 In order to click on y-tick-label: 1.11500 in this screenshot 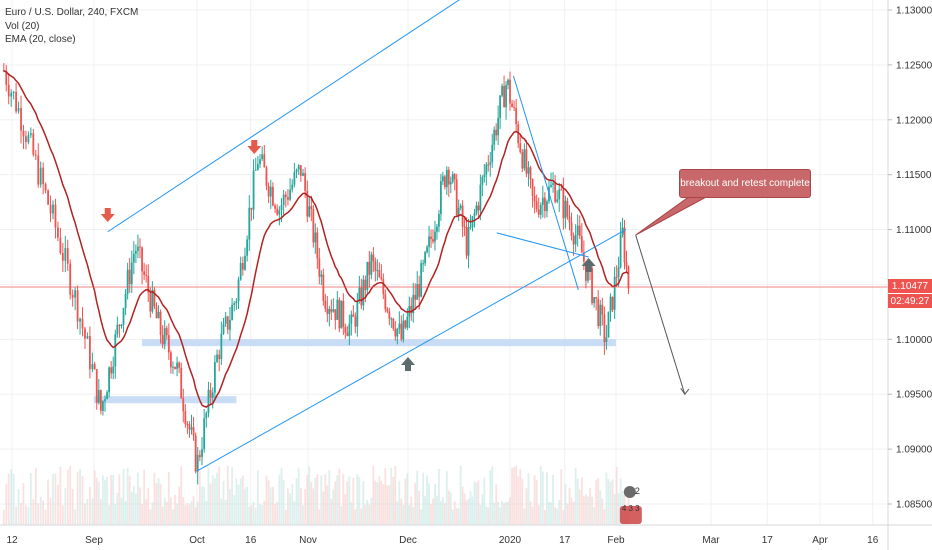, I will do `click(914, 175)`.